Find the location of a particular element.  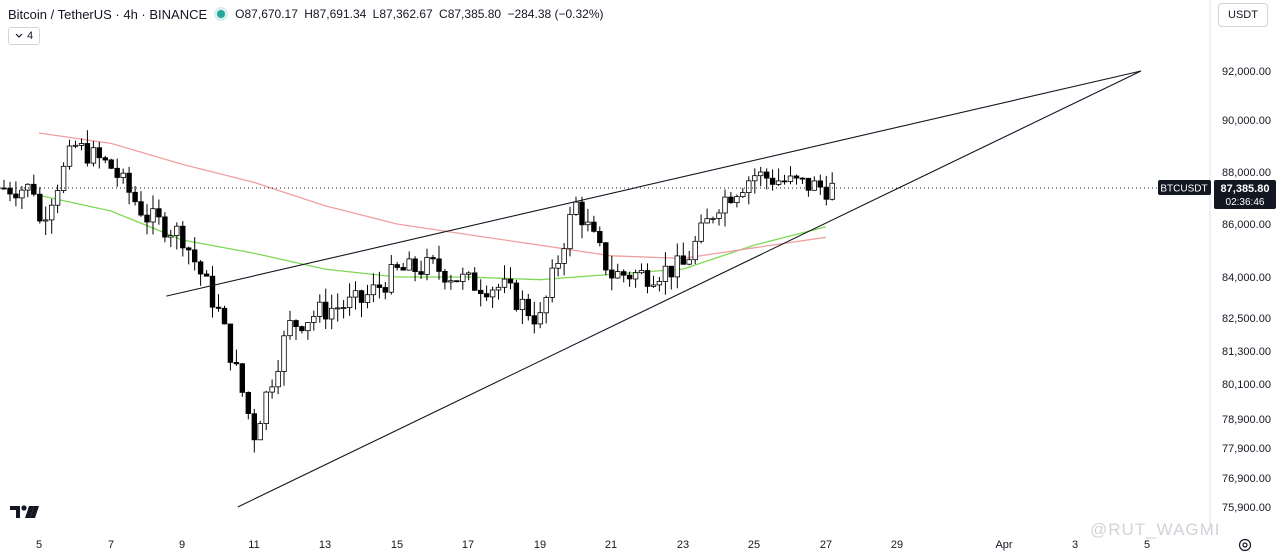

time-tick-label: 3 is located at coordinates (1075, 545).